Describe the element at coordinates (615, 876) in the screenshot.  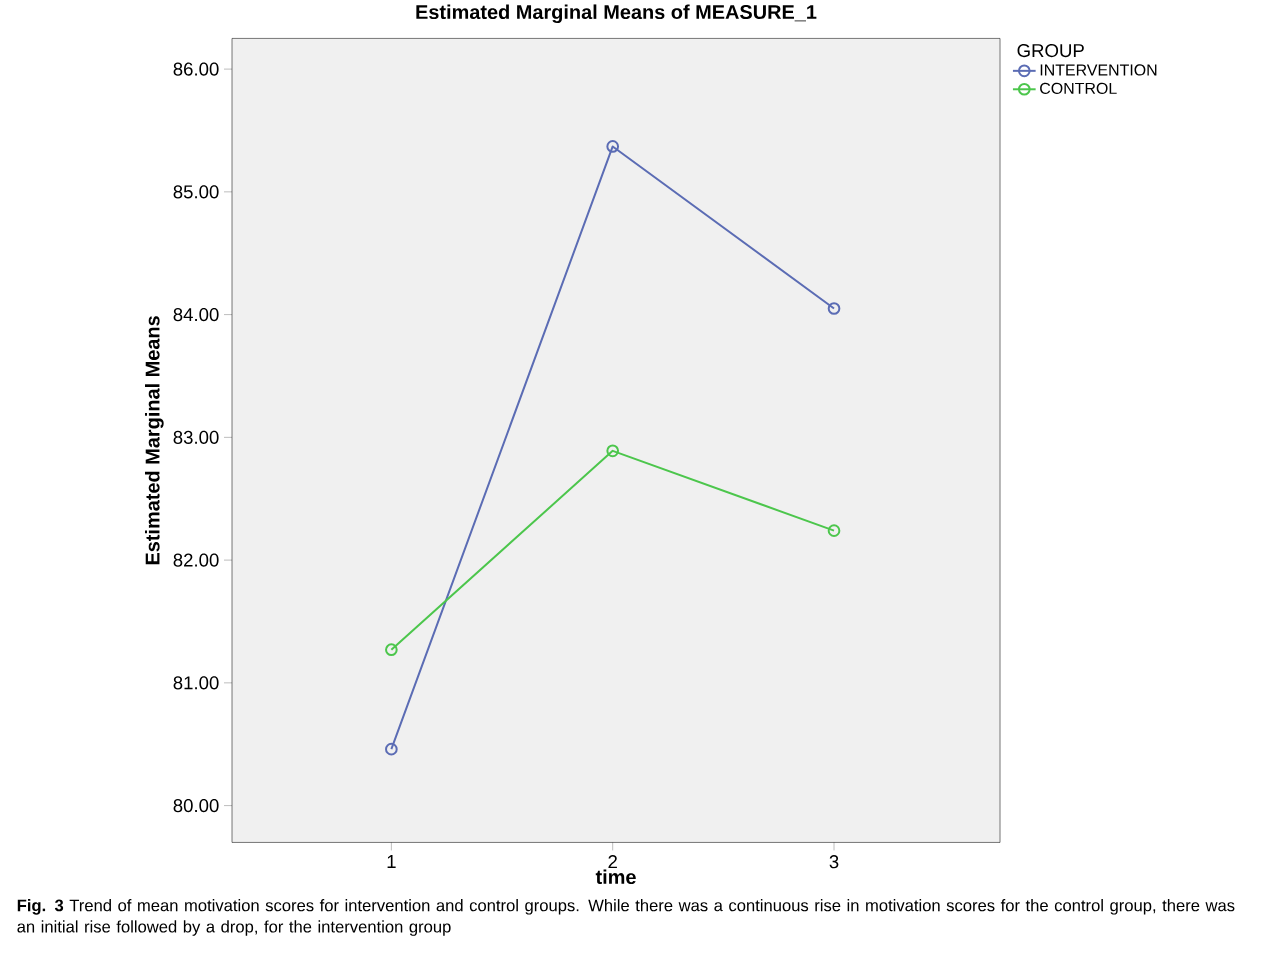
I see `x-axis-title: time` at that location.